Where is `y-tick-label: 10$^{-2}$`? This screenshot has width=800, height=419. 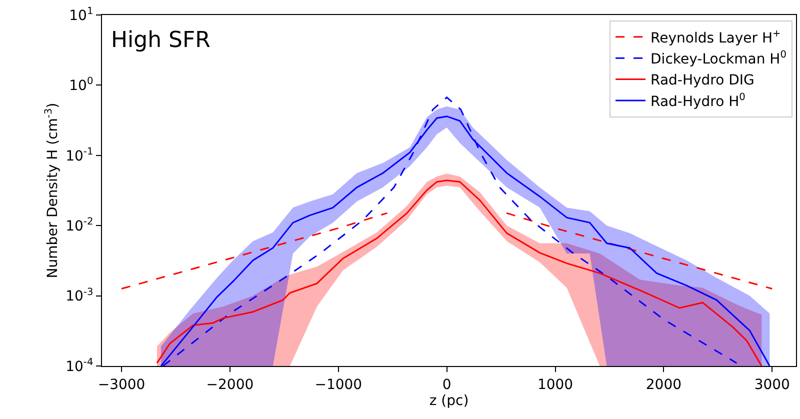
y-tick-label: 10$^{-2}$ is located at coordinates (80, 225).